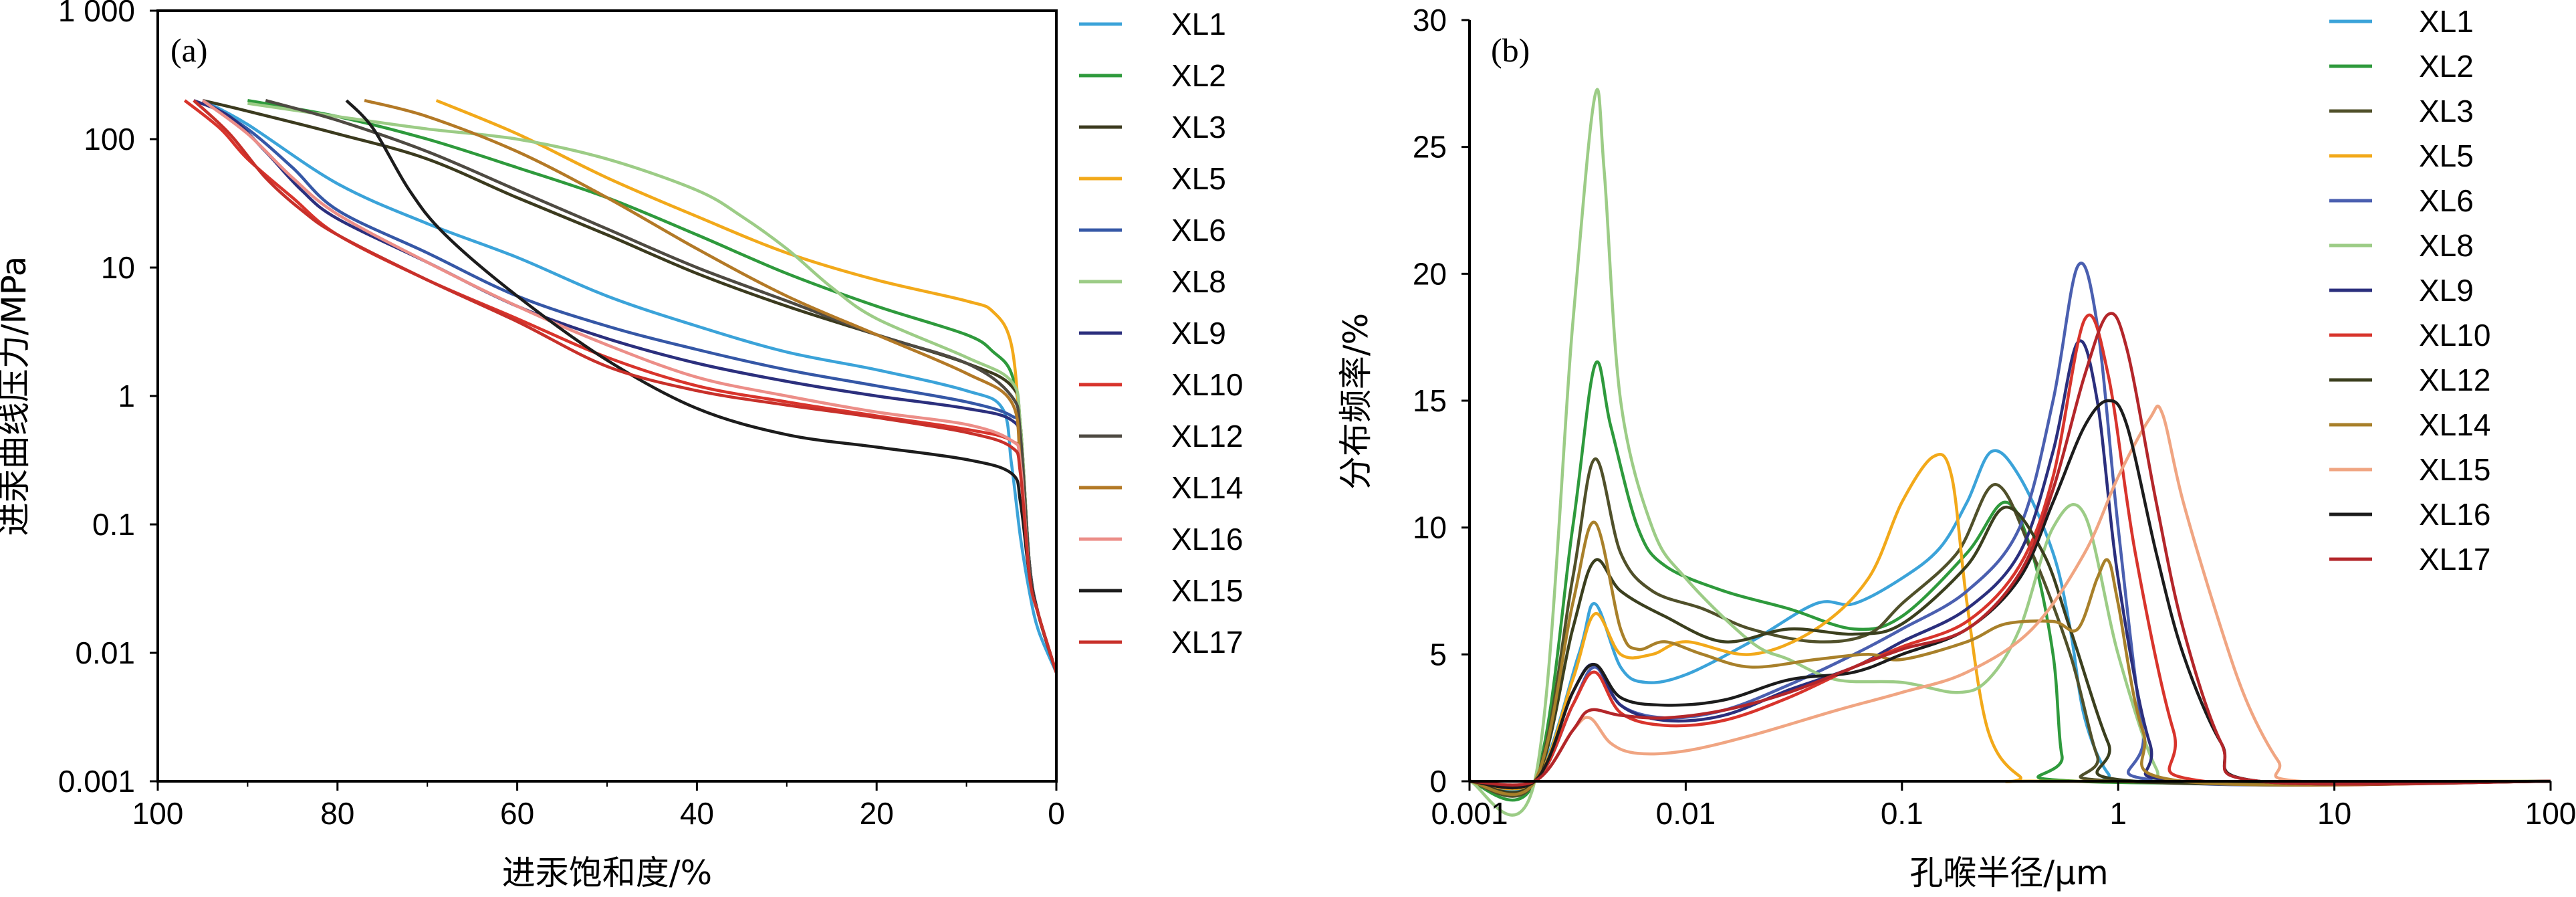 This screenshot has width=2576, height=897. What do you see at coordinates (118, 267) in the screenshot?
I see `y-tick-label-a: 10` at bounding box center [118, 267].